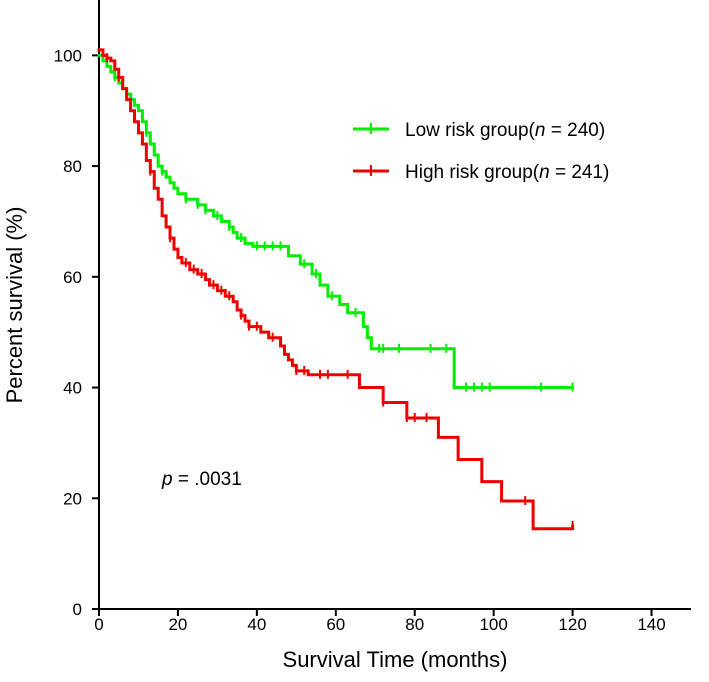 This screenshot has width=709, height=682. What do you see at coordinates (68, 55) in the screenshot?
I see `y-tick-label: 100` at bounding box center [68, 55].